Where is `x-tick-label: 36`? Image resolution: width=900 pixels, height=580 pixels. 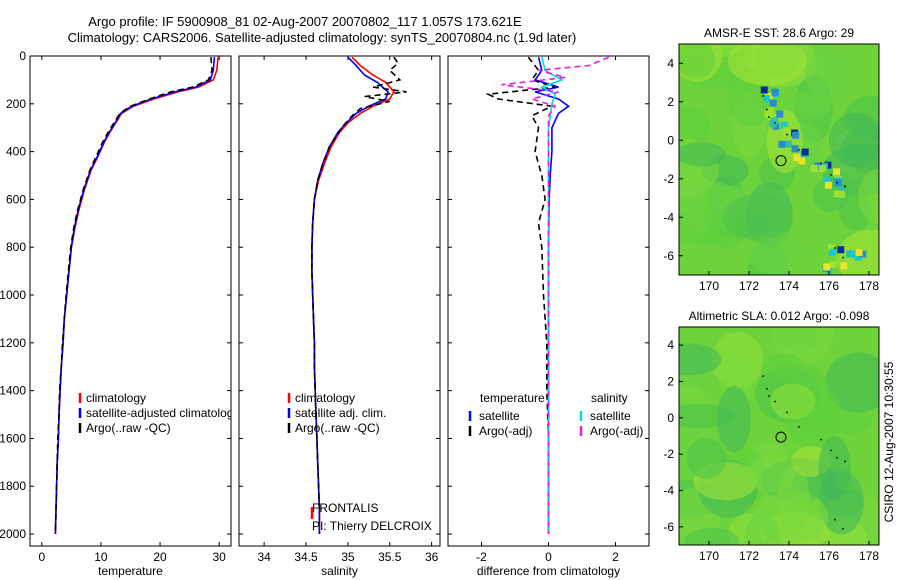
x-tick-label: 36 is located at coordinates (432, 557).